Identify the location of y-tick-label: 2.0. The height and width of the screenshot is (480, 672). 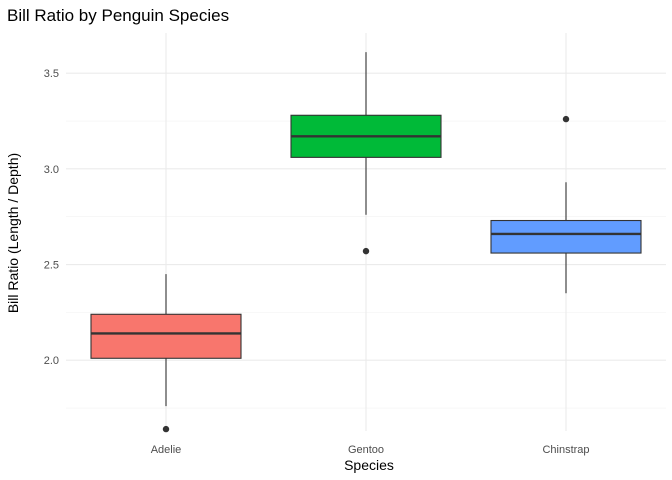
(51, 361).